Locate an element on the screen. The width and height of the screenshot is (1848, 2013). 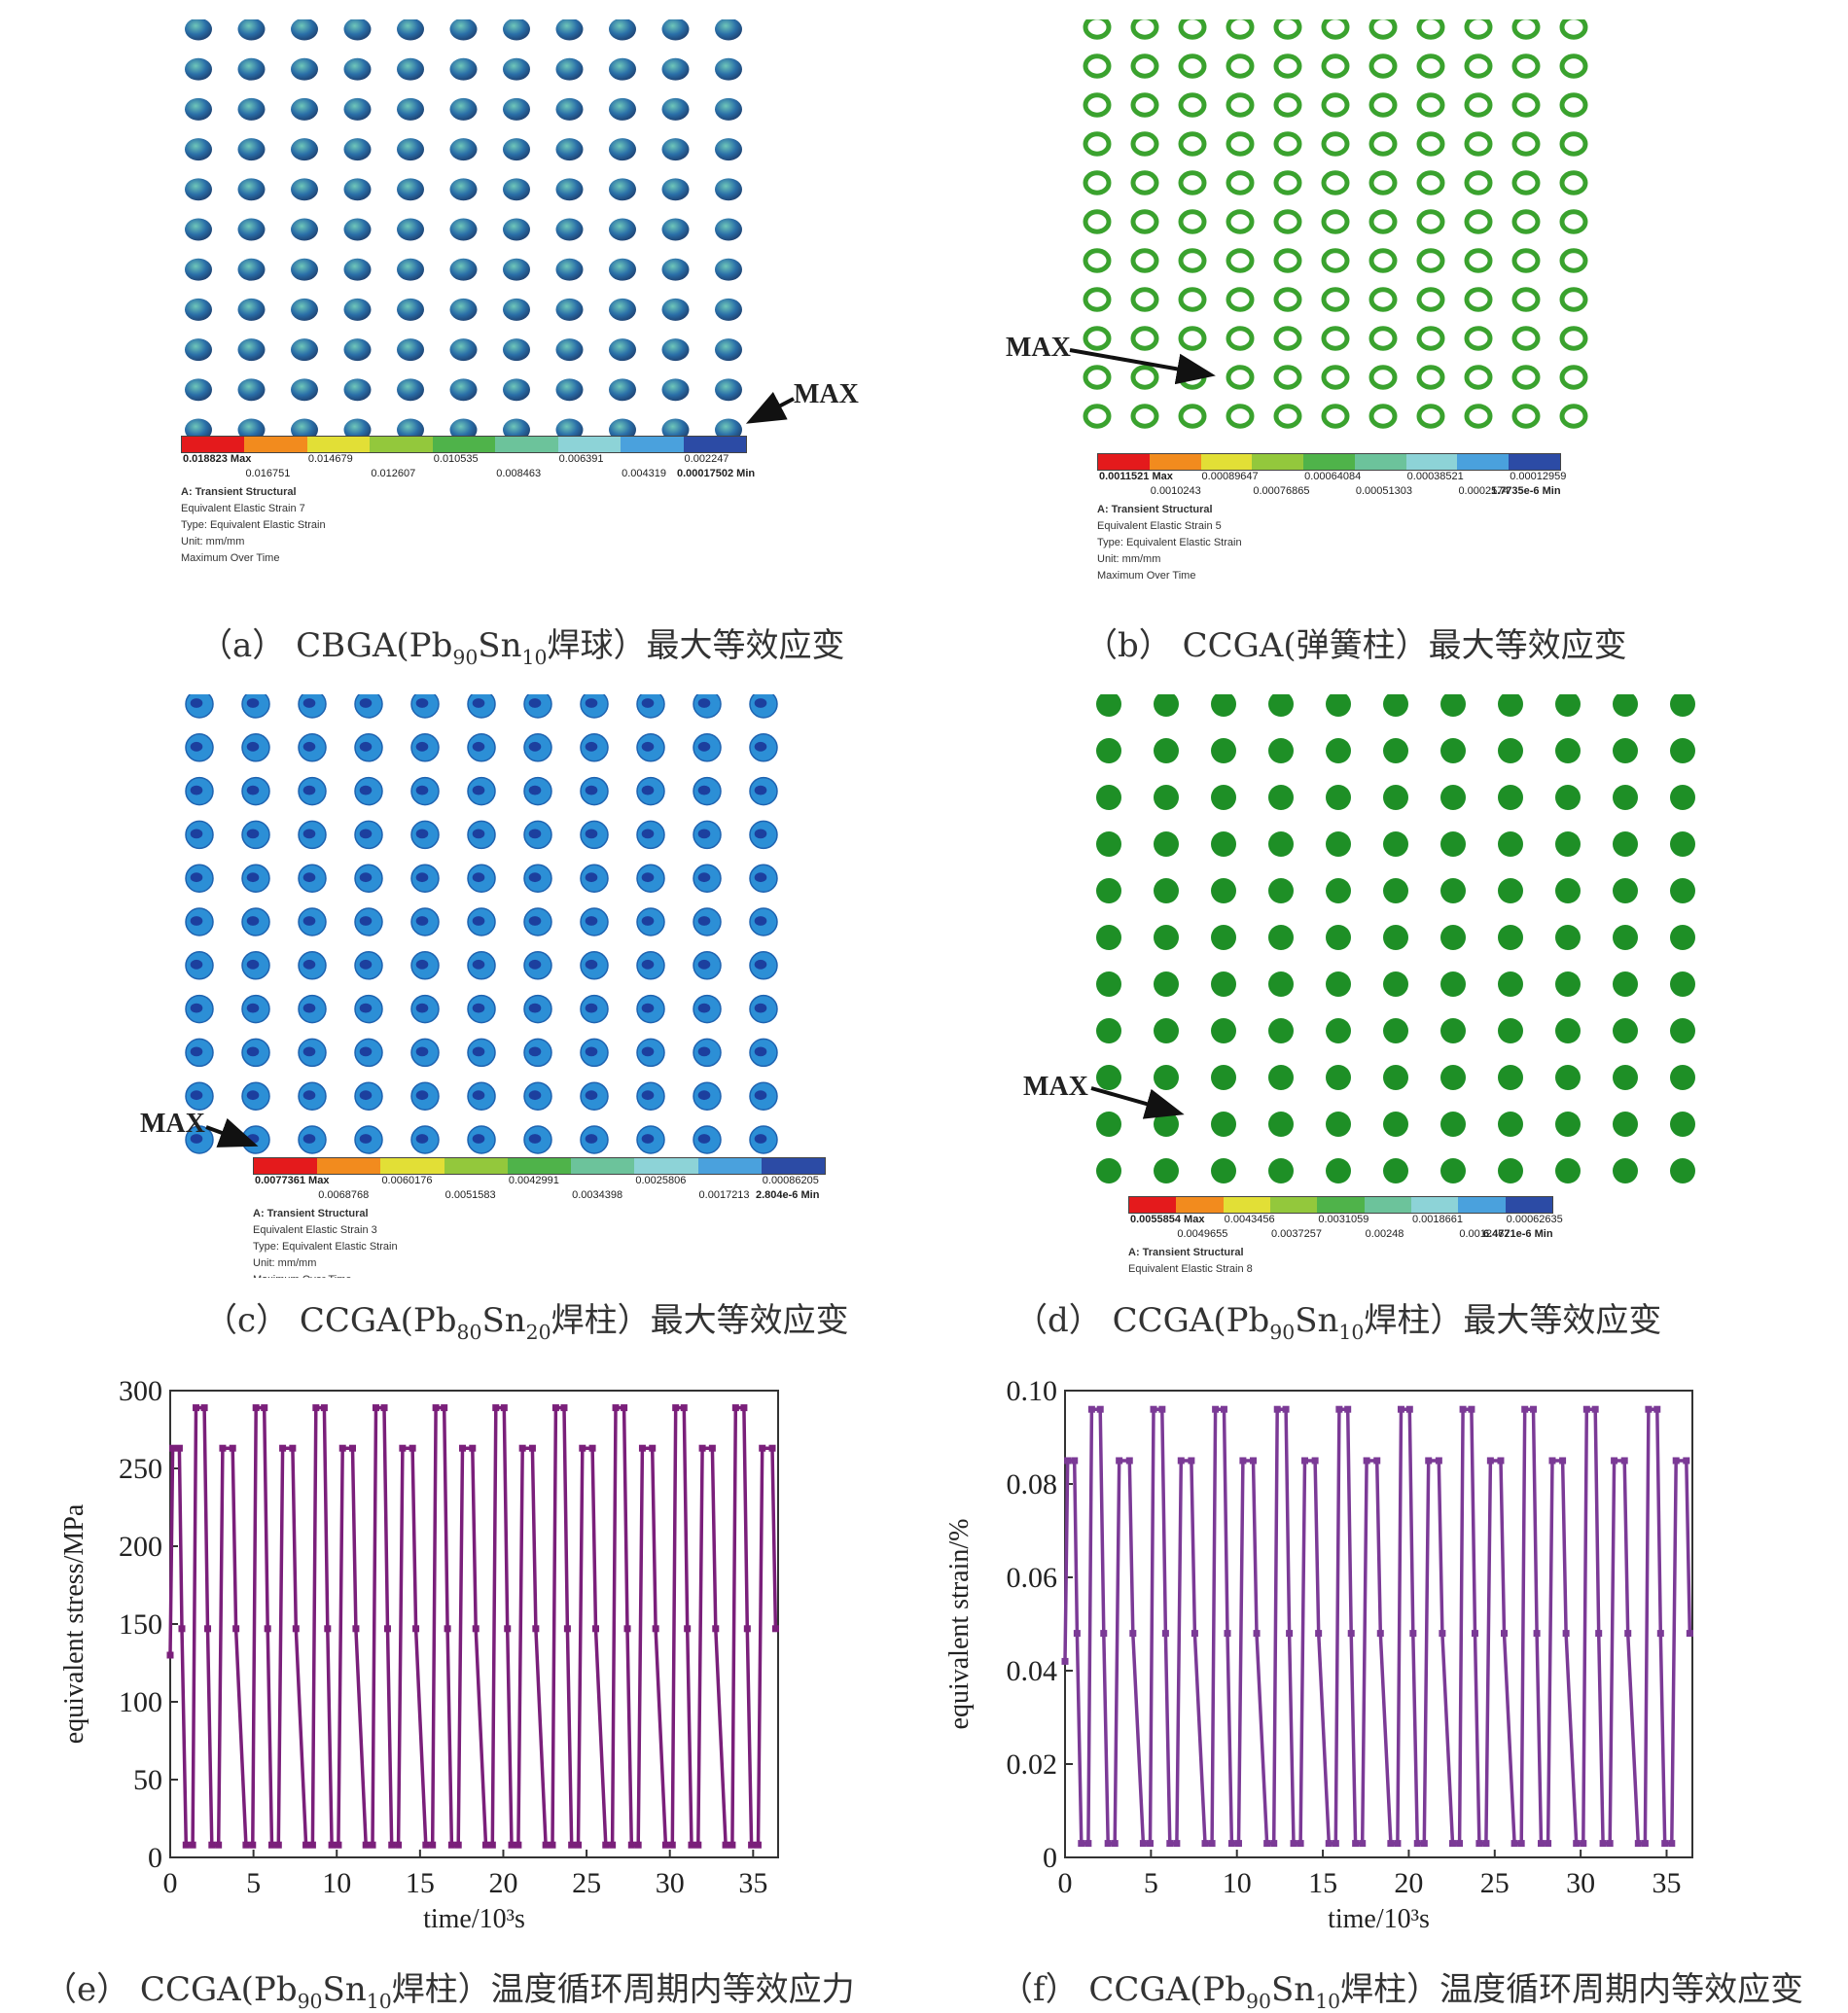
x-tick-label: 30 is located at coordinates (670, 1883).